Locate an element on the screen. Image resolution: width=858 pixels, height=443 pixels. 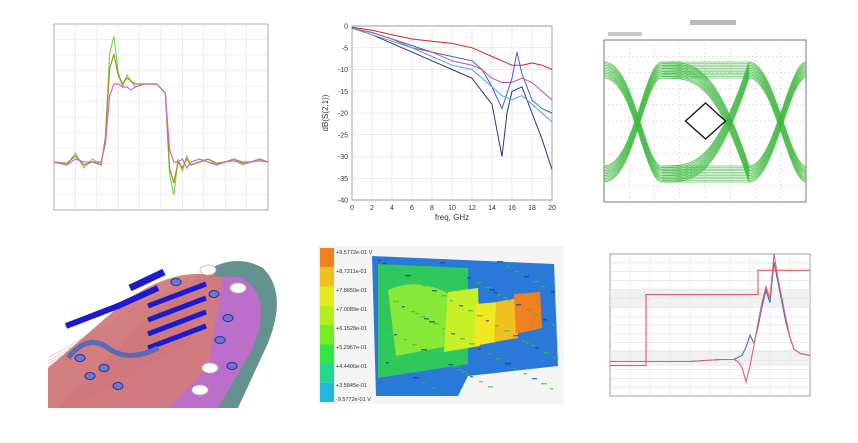
eye-traces is located at coordinates (705, 122).